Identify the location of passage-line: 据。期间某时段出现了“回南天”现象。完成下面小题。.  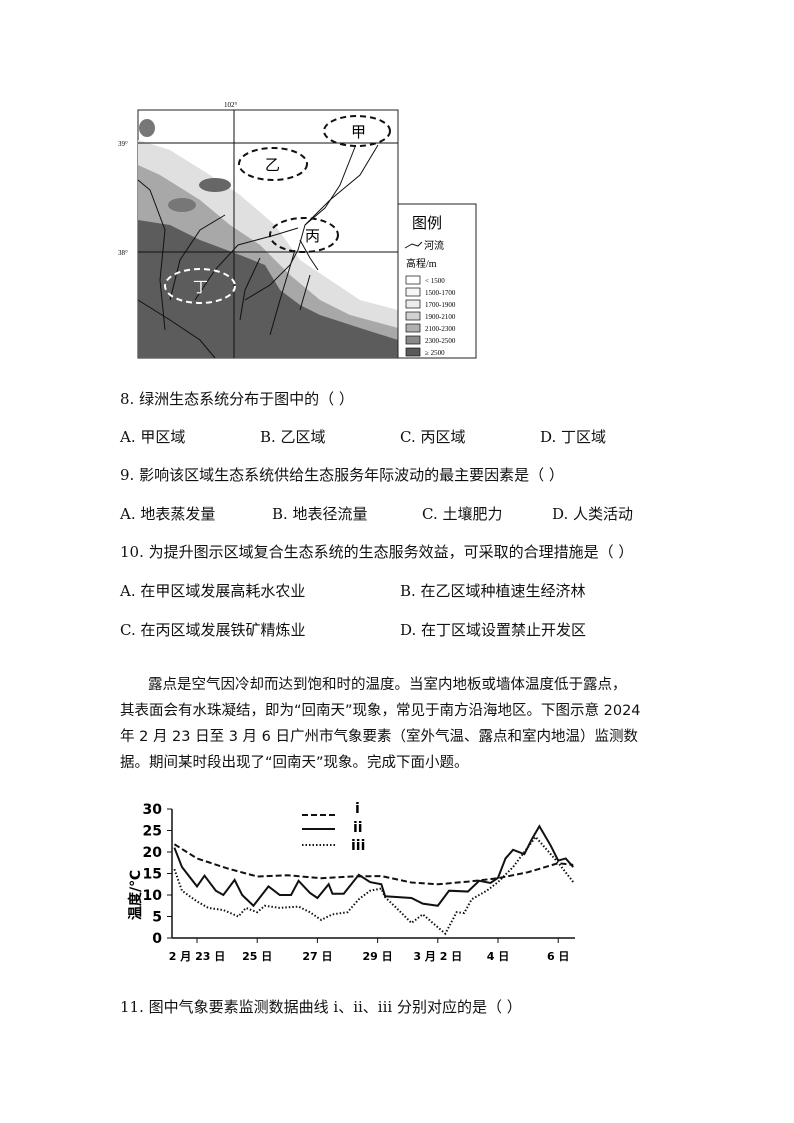
(294, 763).